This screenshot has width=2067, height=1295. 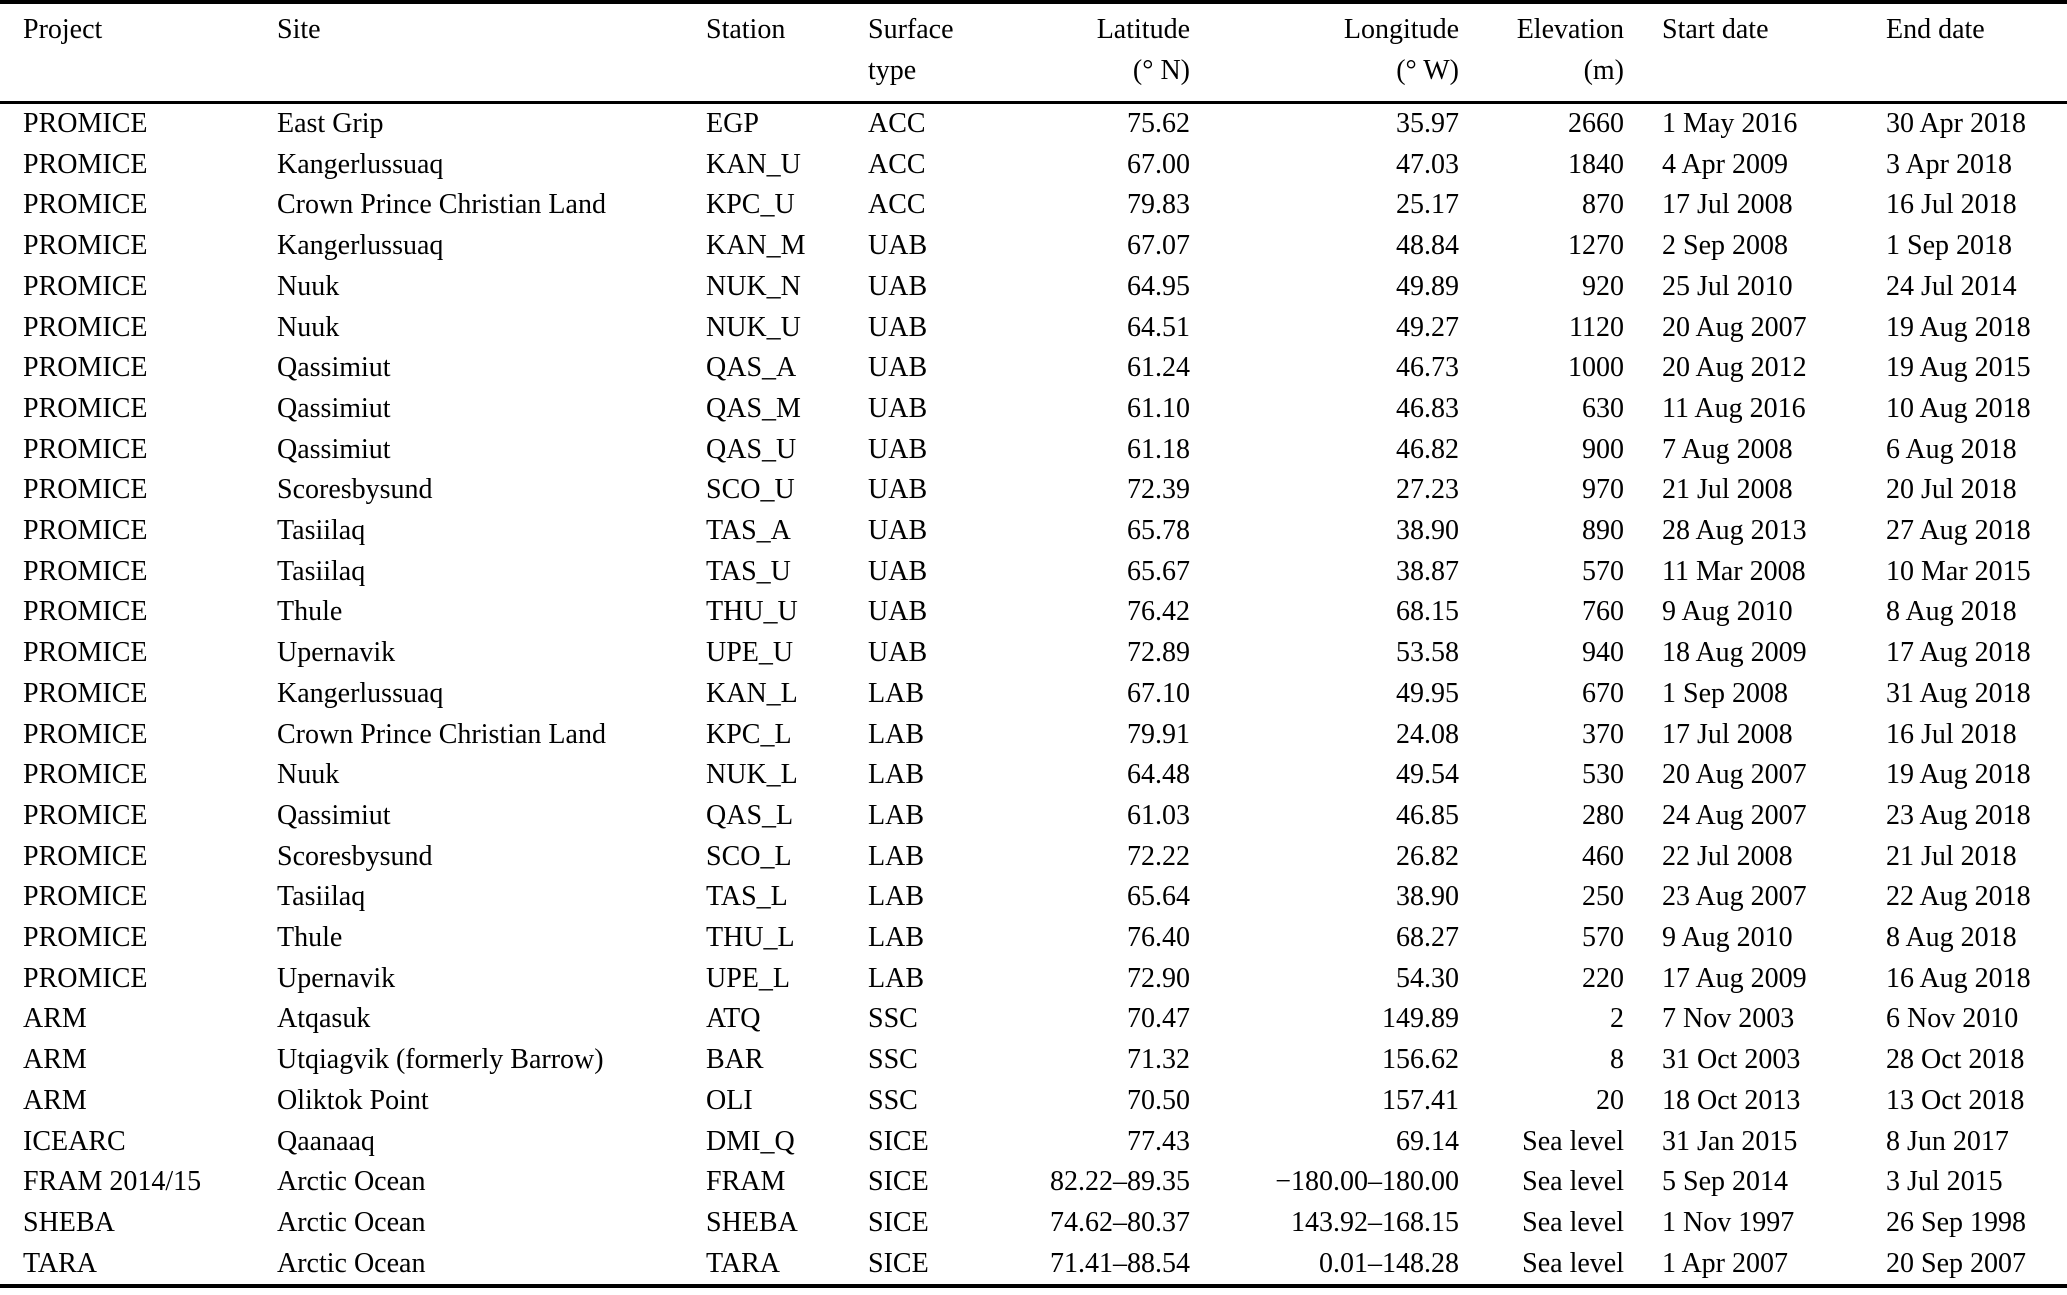 I want to click on table-cell: DMI_Q, so click(x=750, y=1141).